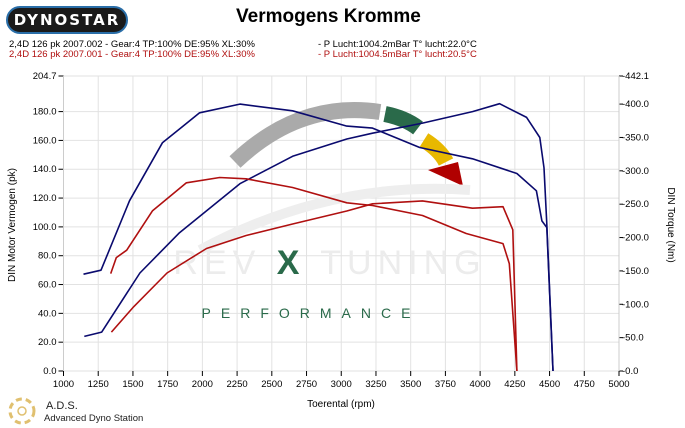 The height and width of the screenshot is (428, 685). Describe the element at coordinates (445, 174) in the screenshot. I see `gauge-arc-red` at that location.